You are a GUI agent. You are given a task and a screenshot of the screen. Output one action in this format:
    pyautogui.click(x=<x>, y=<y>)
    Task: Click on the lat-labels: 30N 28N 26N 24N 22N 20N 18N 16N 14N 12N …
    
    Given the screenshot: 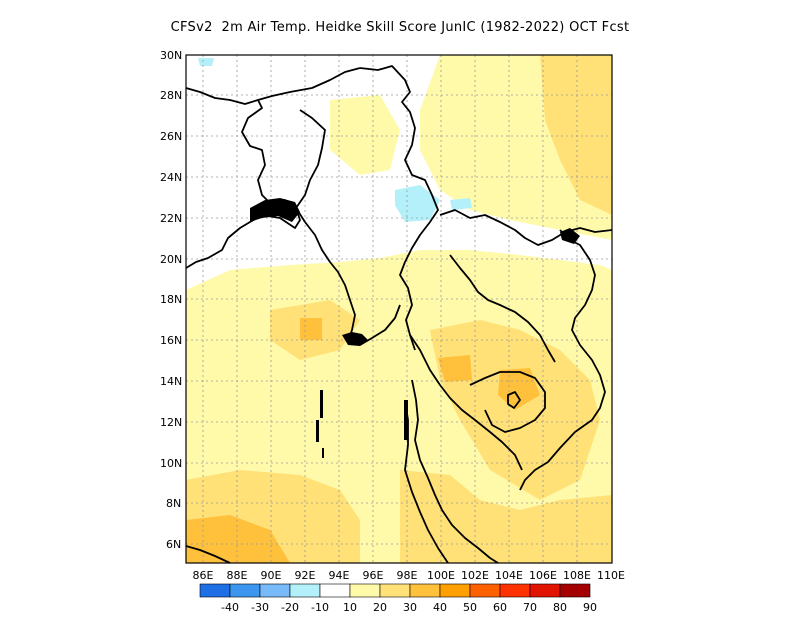 What is the action you would take?
    pyautogui.click(x=171, y=300)
    